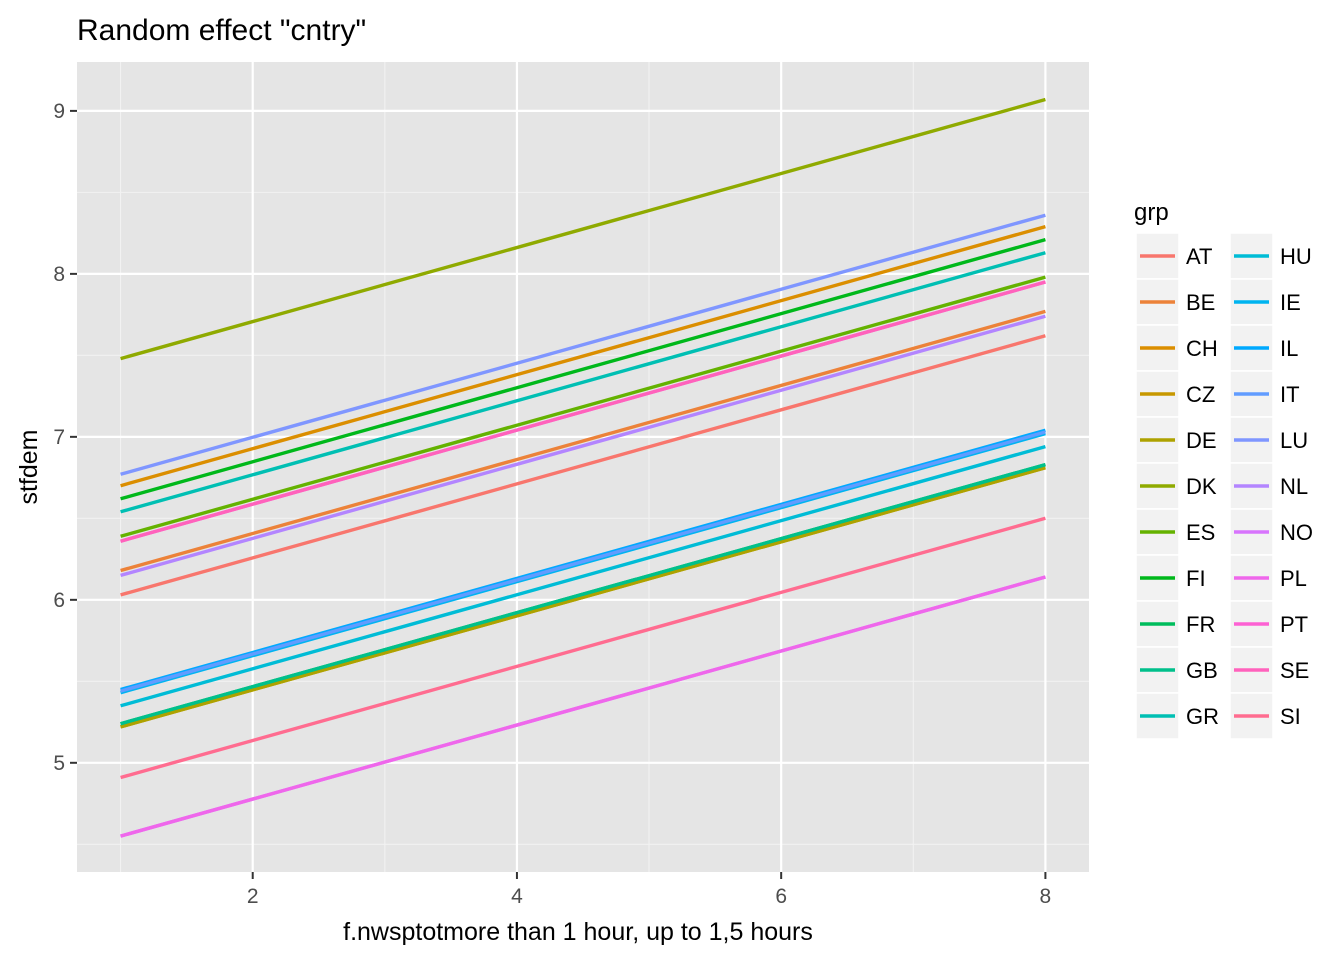 This screenshot has height=965, width=1344. I want to click on legend-label: SI, so click(1290, 716).